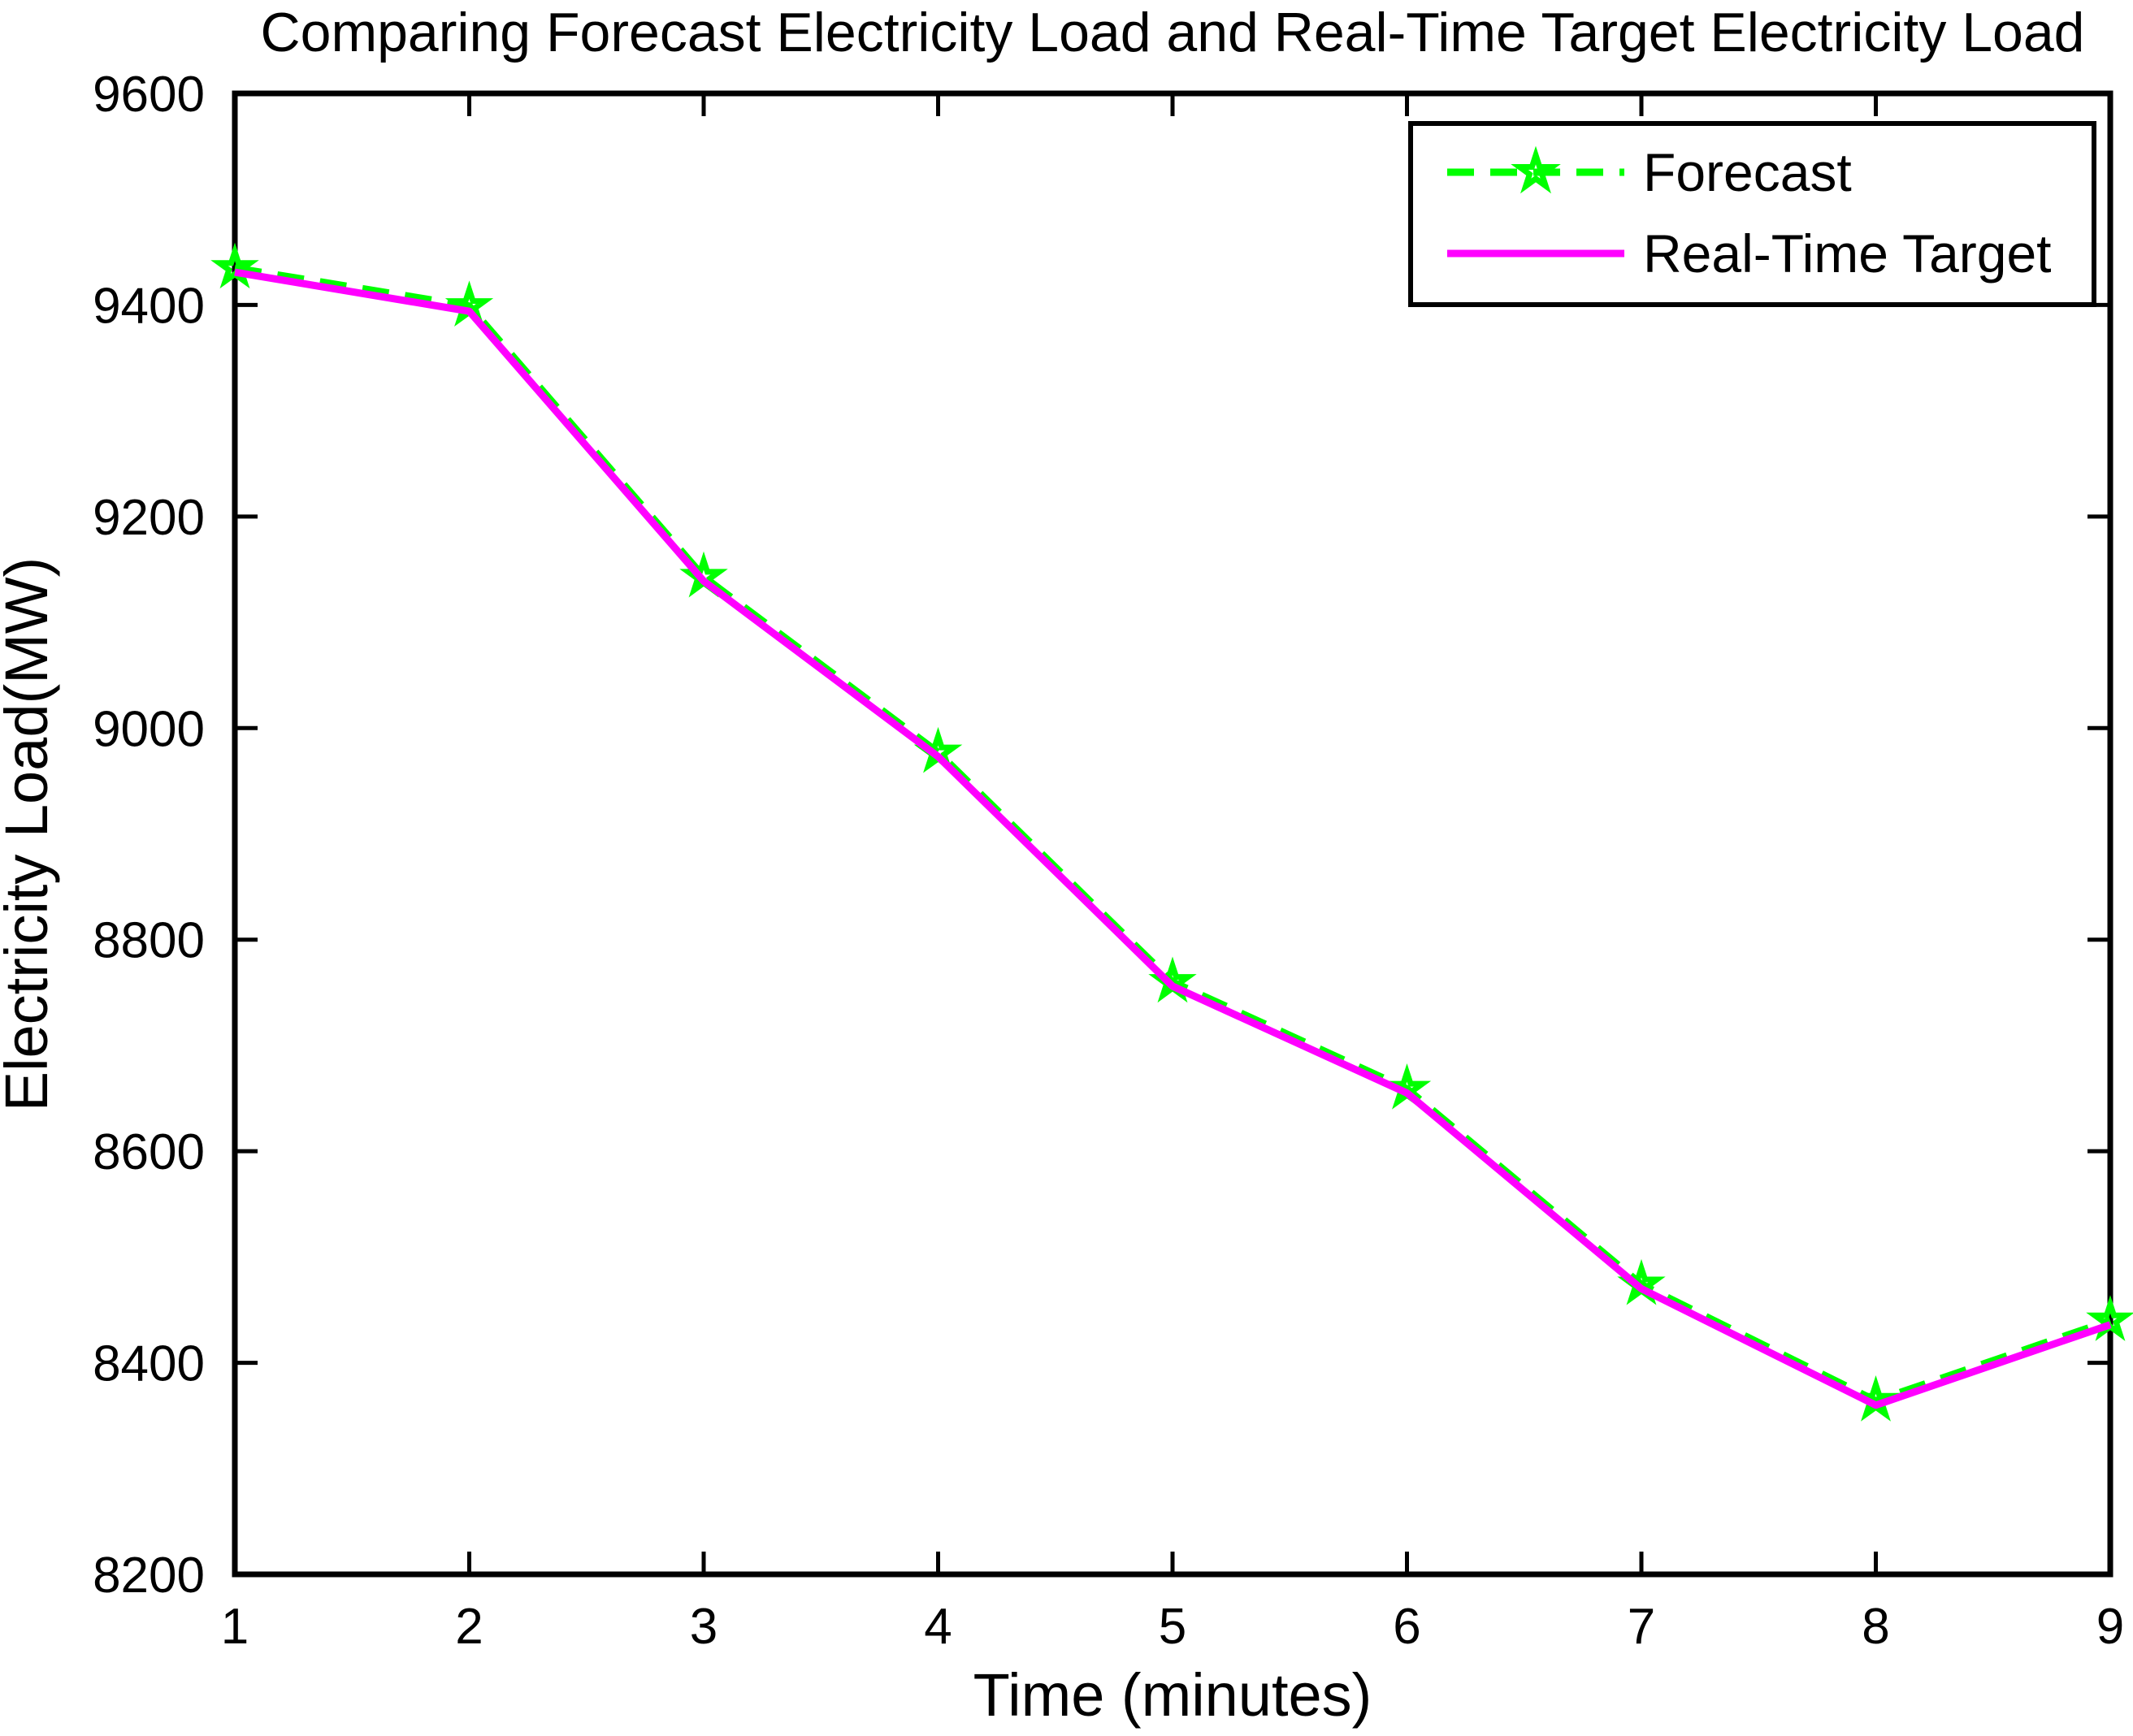 The width and height of the screenshot is (2133, 1736). What do you see at coordinates (1172, 1695) in the screenshot?
I see `x-axis-label: Time (minutes)` at bounding box center [1172, 1695].